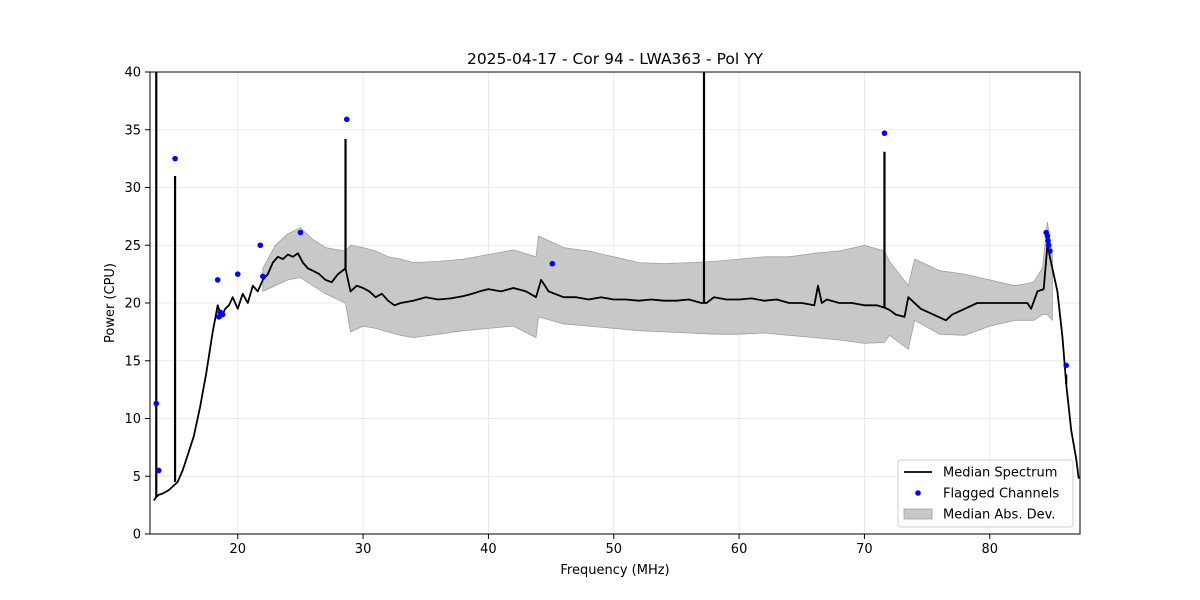 This screenshot has height=600, width=1200. Describe the element at coordinates (132, 304) in the screenshot. I see `y-tick-label: 20` at that location.